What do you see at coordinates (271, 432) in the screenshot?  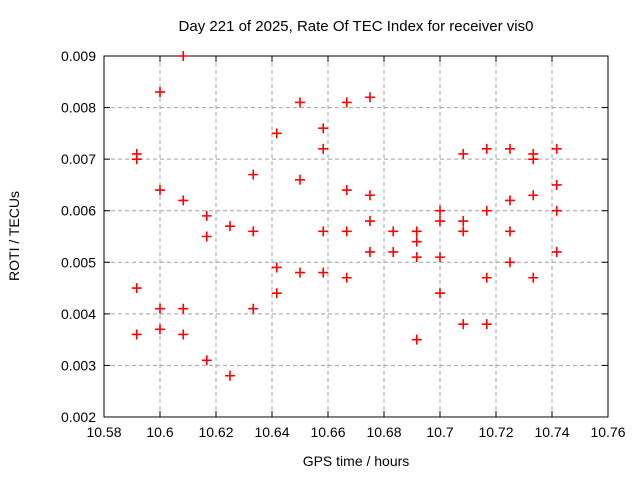 I see `x-tick-label: 10.64` at bounding box center [271, 432].